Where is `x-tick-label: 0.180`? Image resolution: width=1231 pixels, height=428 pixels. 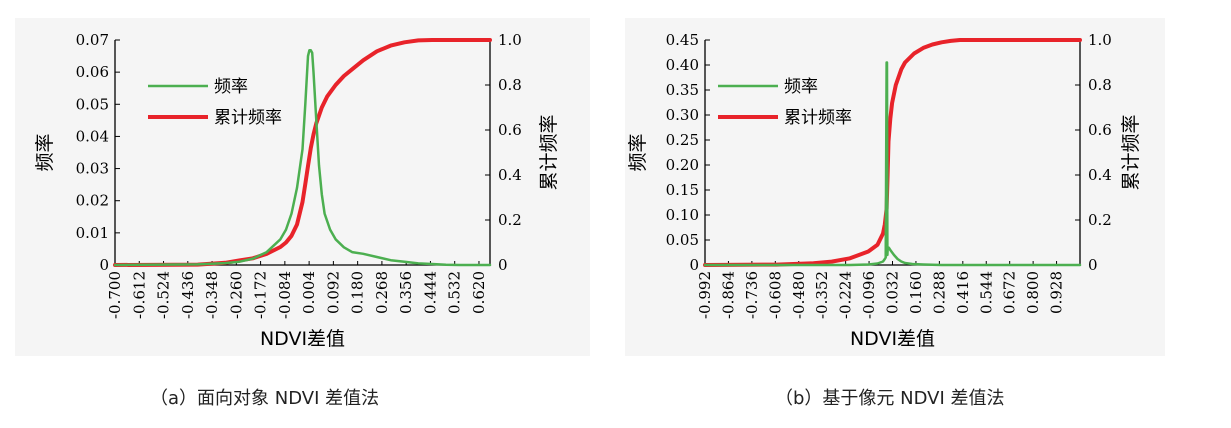
x-tick-label: 0.180 is located at coordinates (358, 292).